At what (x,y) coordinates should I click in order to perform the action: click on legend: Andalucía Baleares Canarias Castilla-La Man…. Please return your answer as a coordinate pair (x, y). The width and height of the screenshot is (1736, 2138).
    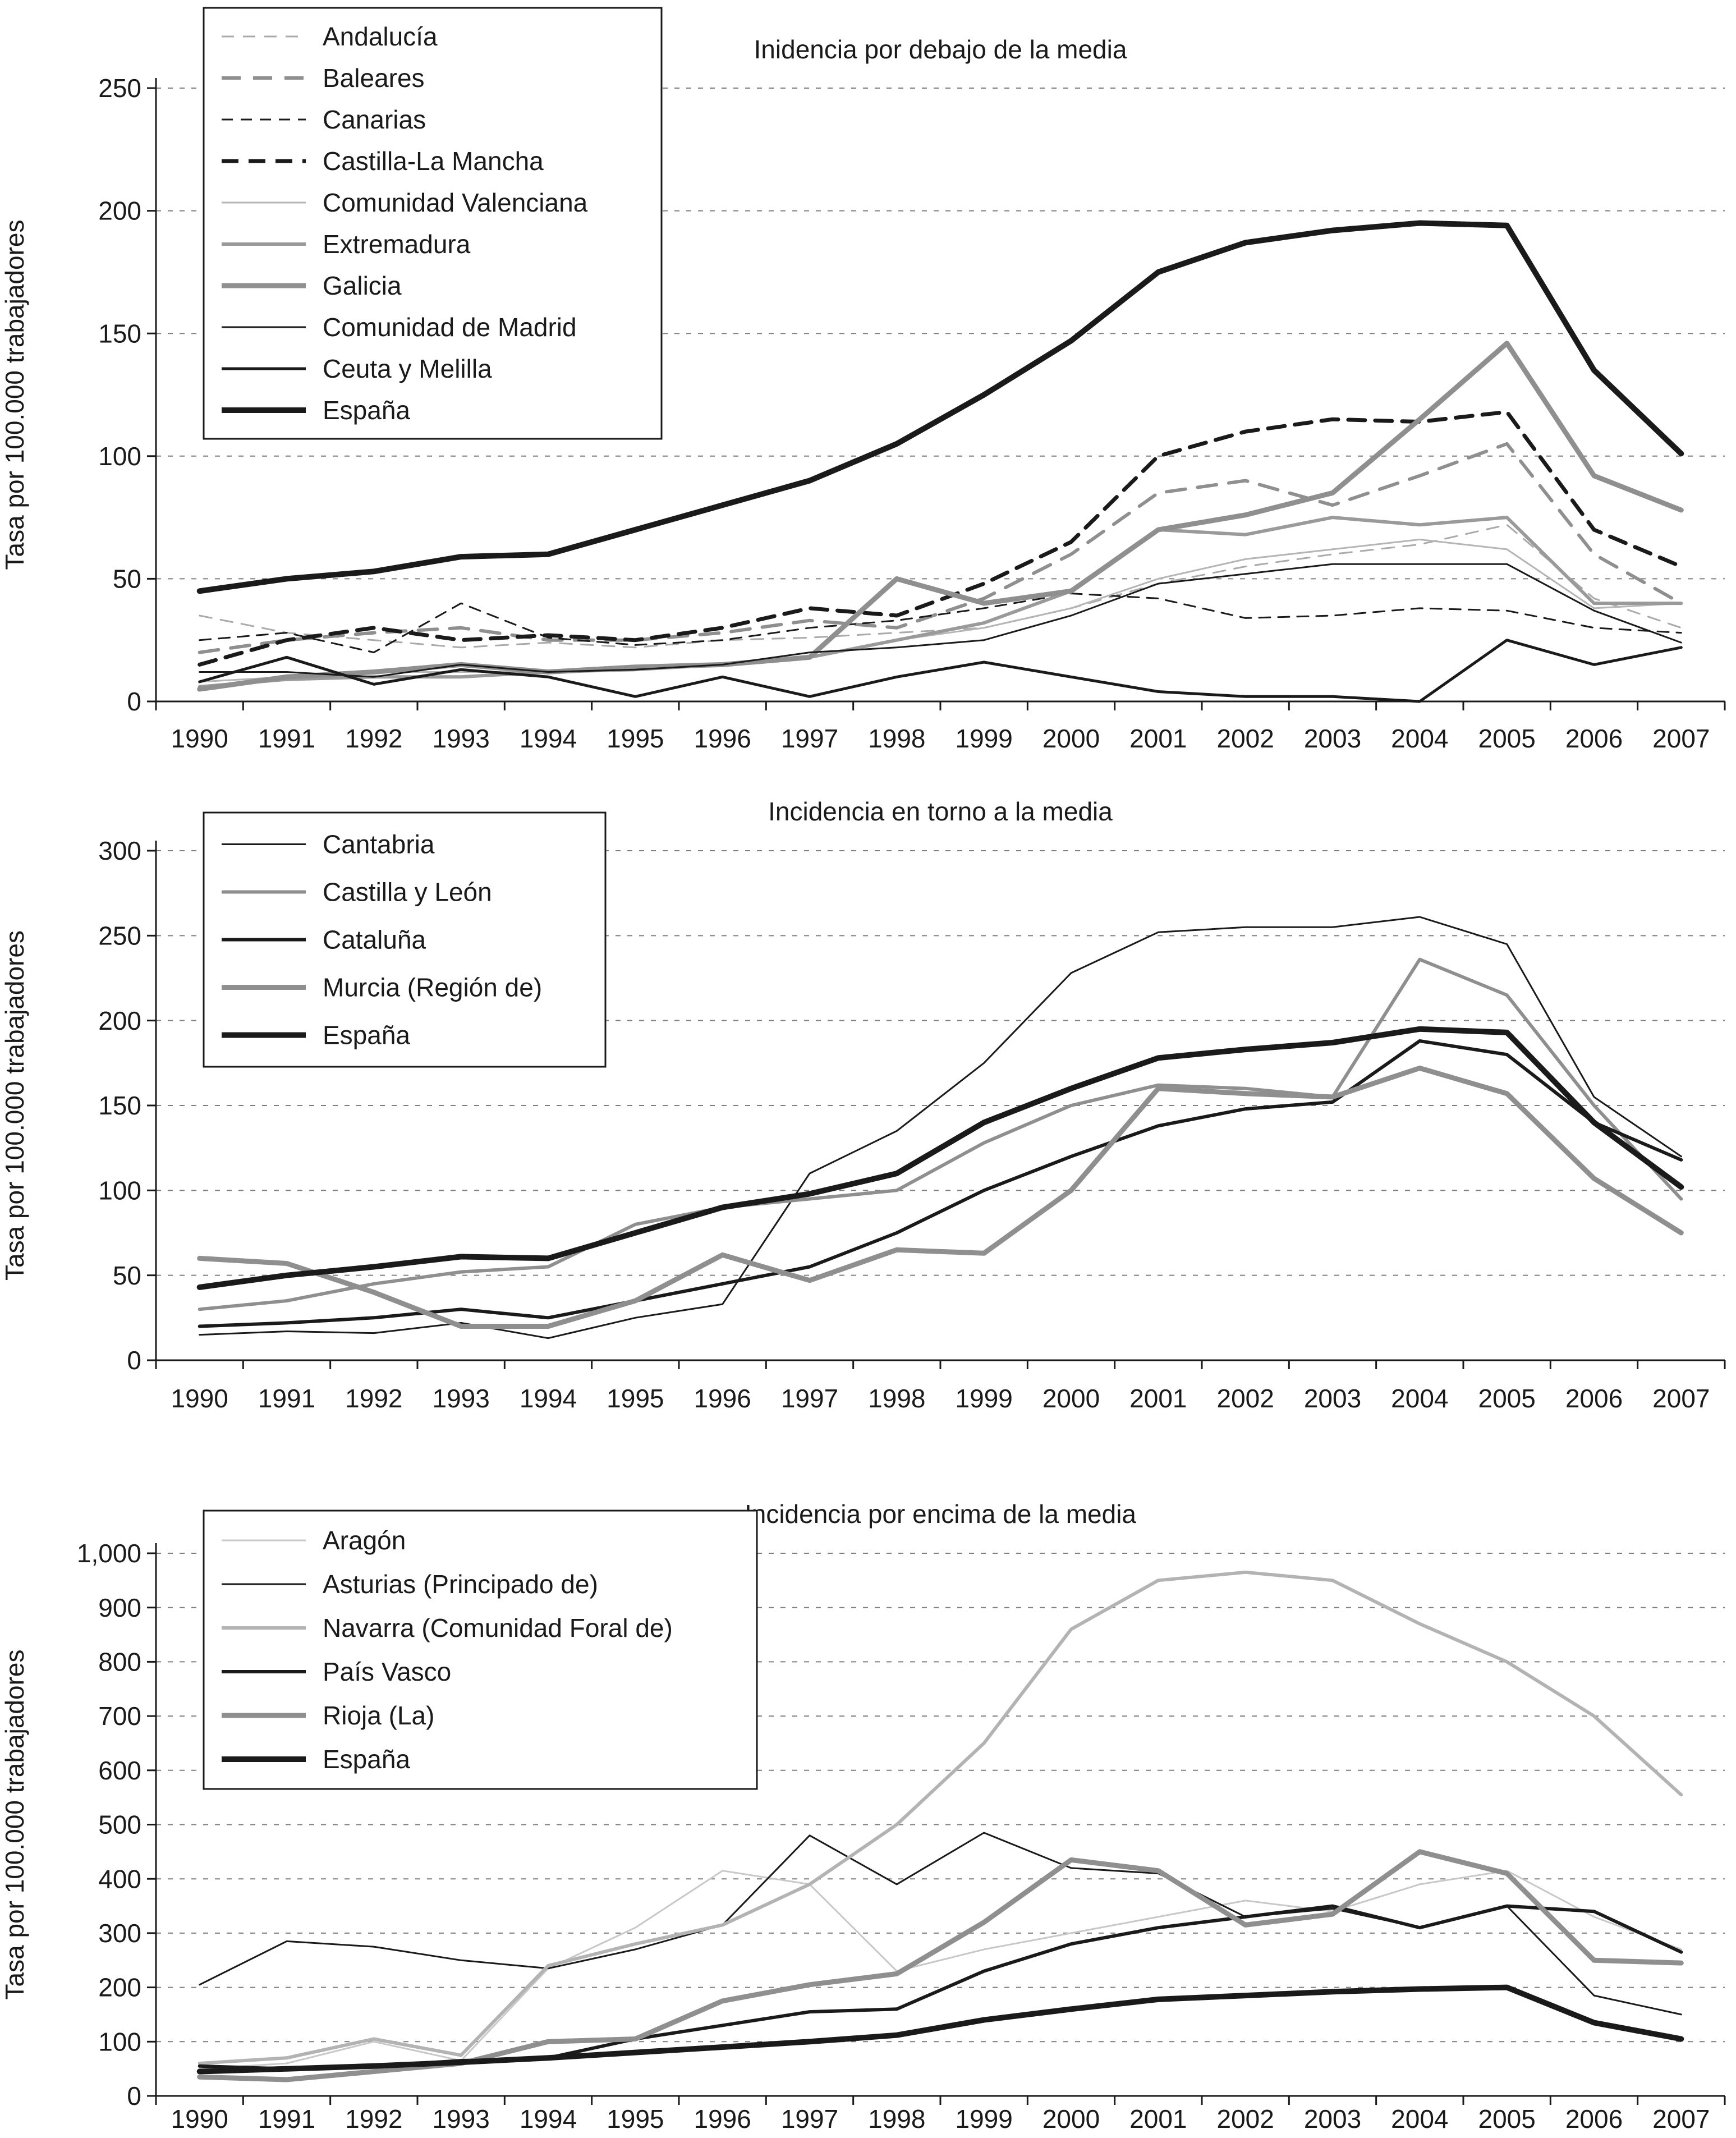
    Looking at the image, I should click on (433, 223).